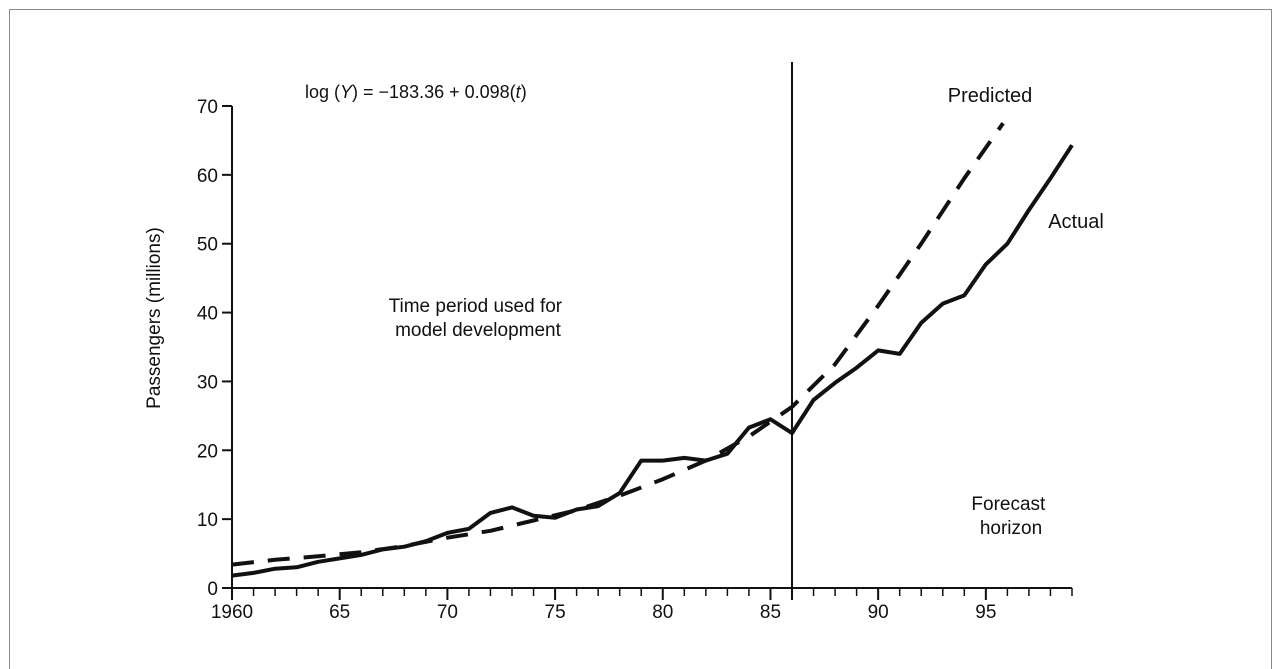 This screenshot has height=669, width=1279. What do you see at coordinates (662, 612) in the screenshot?
I see `x-tick-label: 80` at bounding box center [662, 612].